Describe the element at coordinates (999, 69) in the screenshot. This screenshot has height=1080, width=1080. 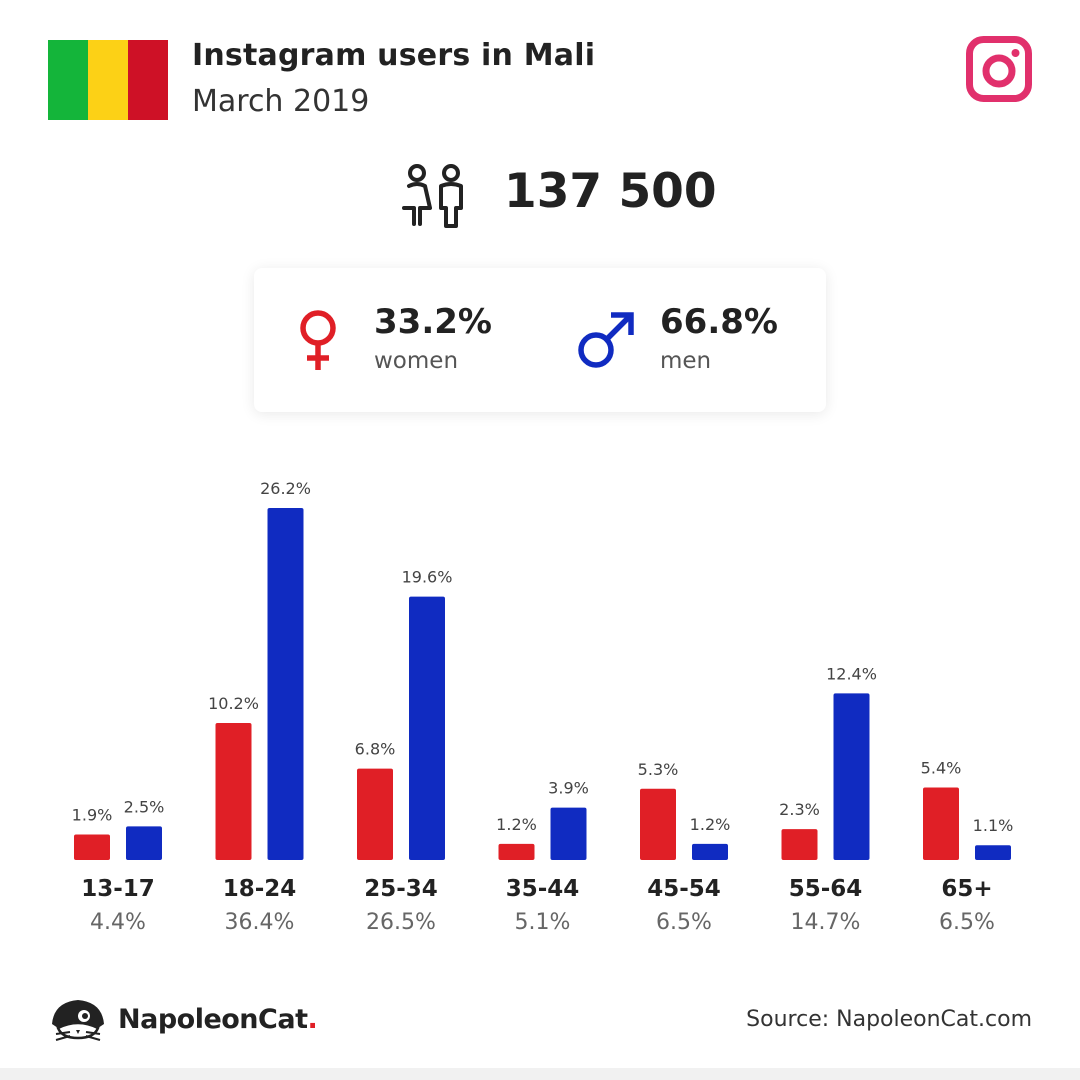
I see `instagram-icon` at that location.